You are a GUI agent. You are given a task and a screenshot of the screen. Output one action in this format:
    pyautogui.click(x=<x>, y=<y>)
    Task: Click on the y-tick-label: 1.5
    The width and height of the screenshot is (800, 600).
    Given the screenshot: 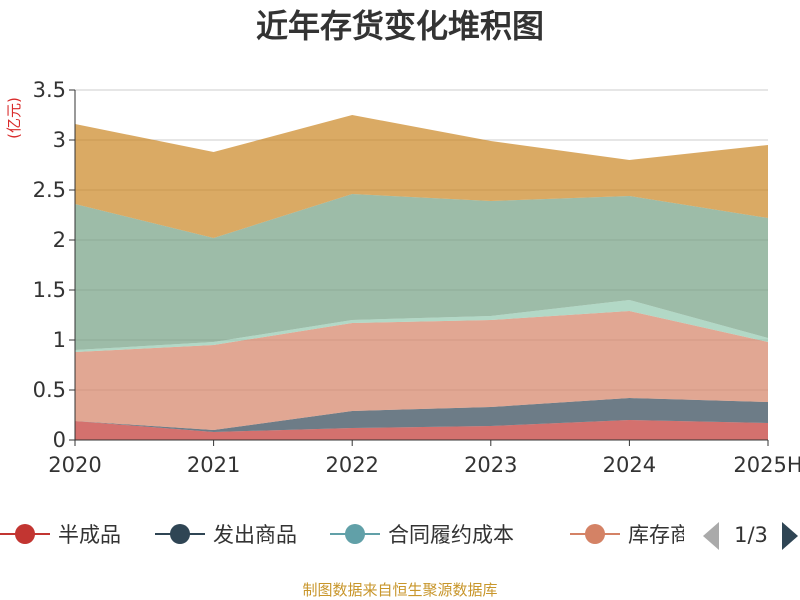 What is the action you would take?
    pyautogui.click(x=49, y=290)
    